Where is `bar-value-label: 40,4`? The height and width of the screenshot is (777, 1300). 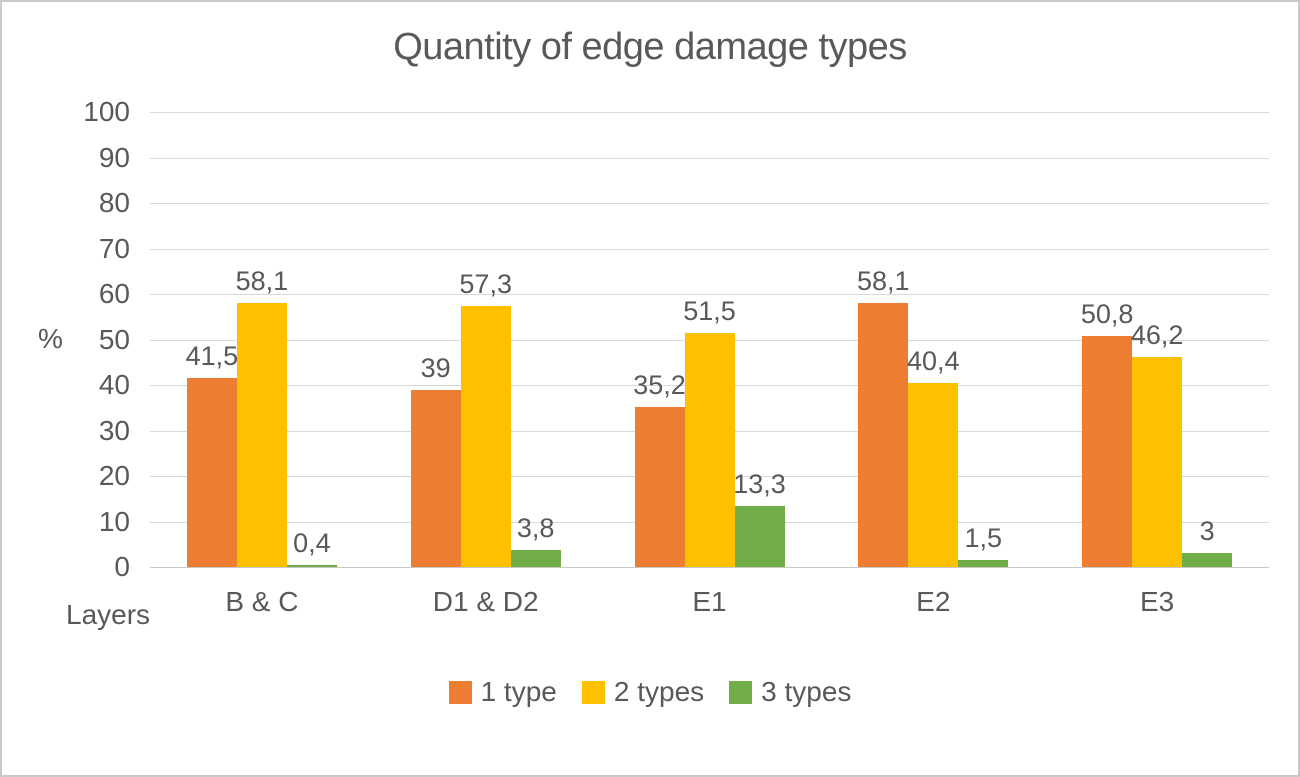
bar-value-label: 40,4 is located at coordinates (933, 361).